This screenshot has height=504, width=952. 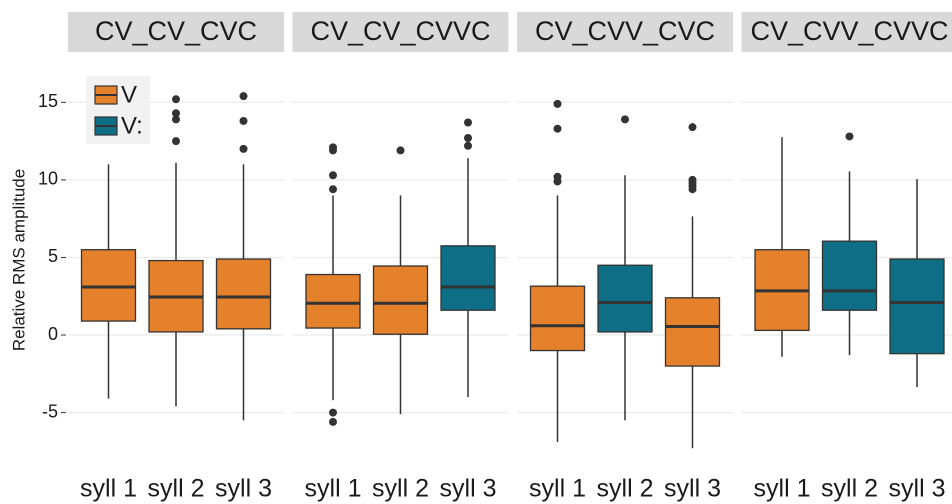 What do you see at coordinates (132, 125) in the screenshot?
I see `legend-label: V:` at bounding box center [132, 125].